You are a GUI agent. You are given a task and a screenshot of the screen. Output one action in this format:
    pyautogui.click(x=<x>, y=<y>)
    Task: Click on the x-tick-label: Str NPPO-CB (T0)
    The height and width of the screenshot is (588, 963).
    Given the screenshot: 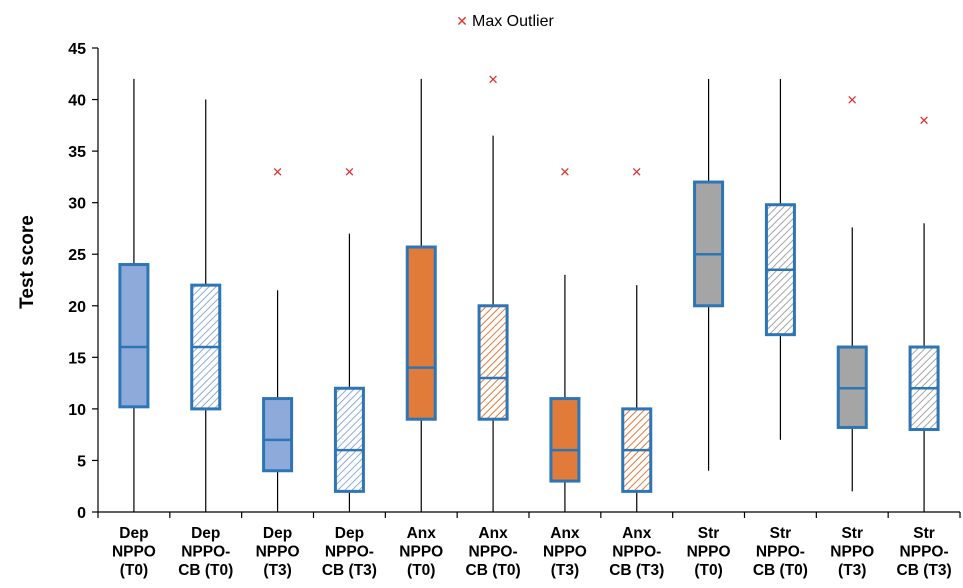 What is the action you would take?
    pyautogui.click(x=780, y=552)
    